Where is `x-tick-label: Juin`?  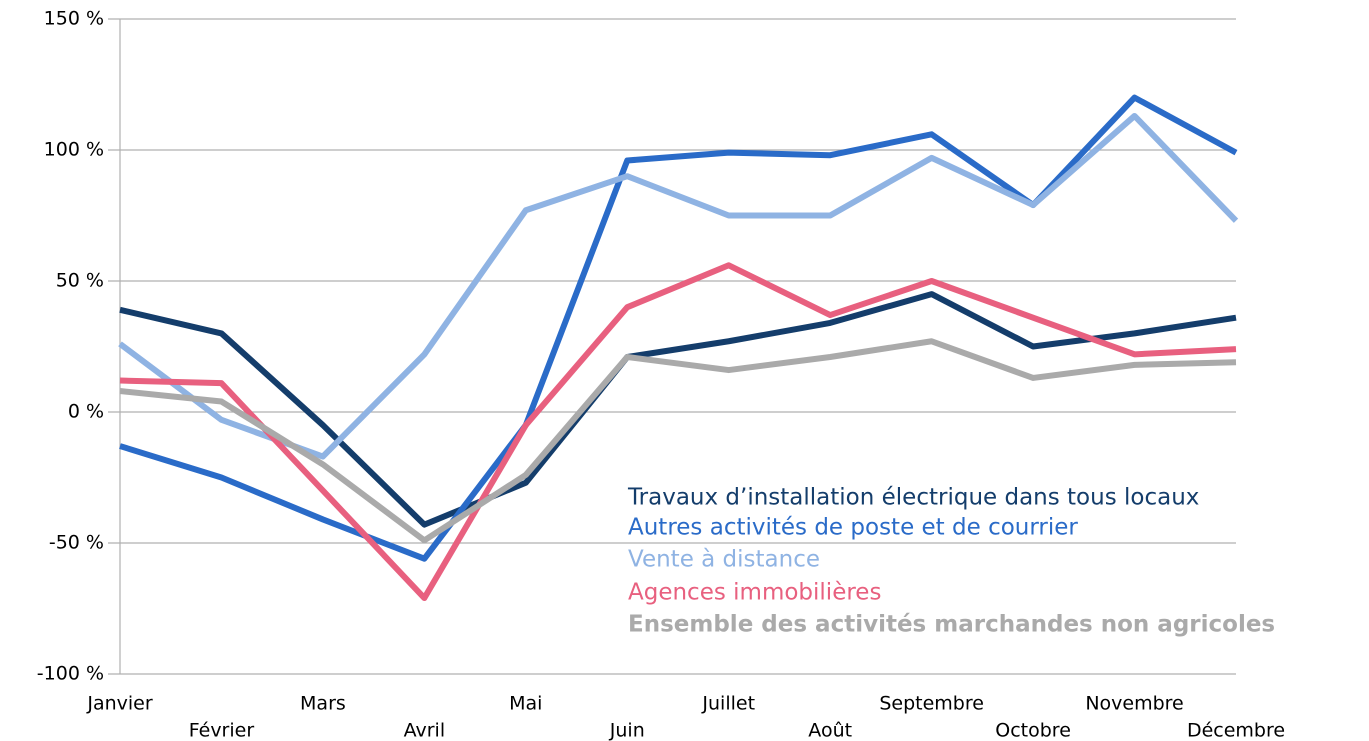
x-tick-label: Juin is located at coordinates (627, 730).